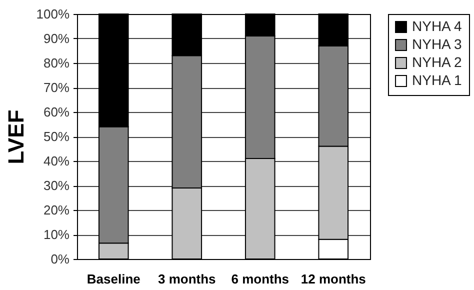 The width and height of the screenshot is (474, 290). Describe the element at coordinates (56, 136) in the screenshot. I see `y-tick-label: 50%` at that location.